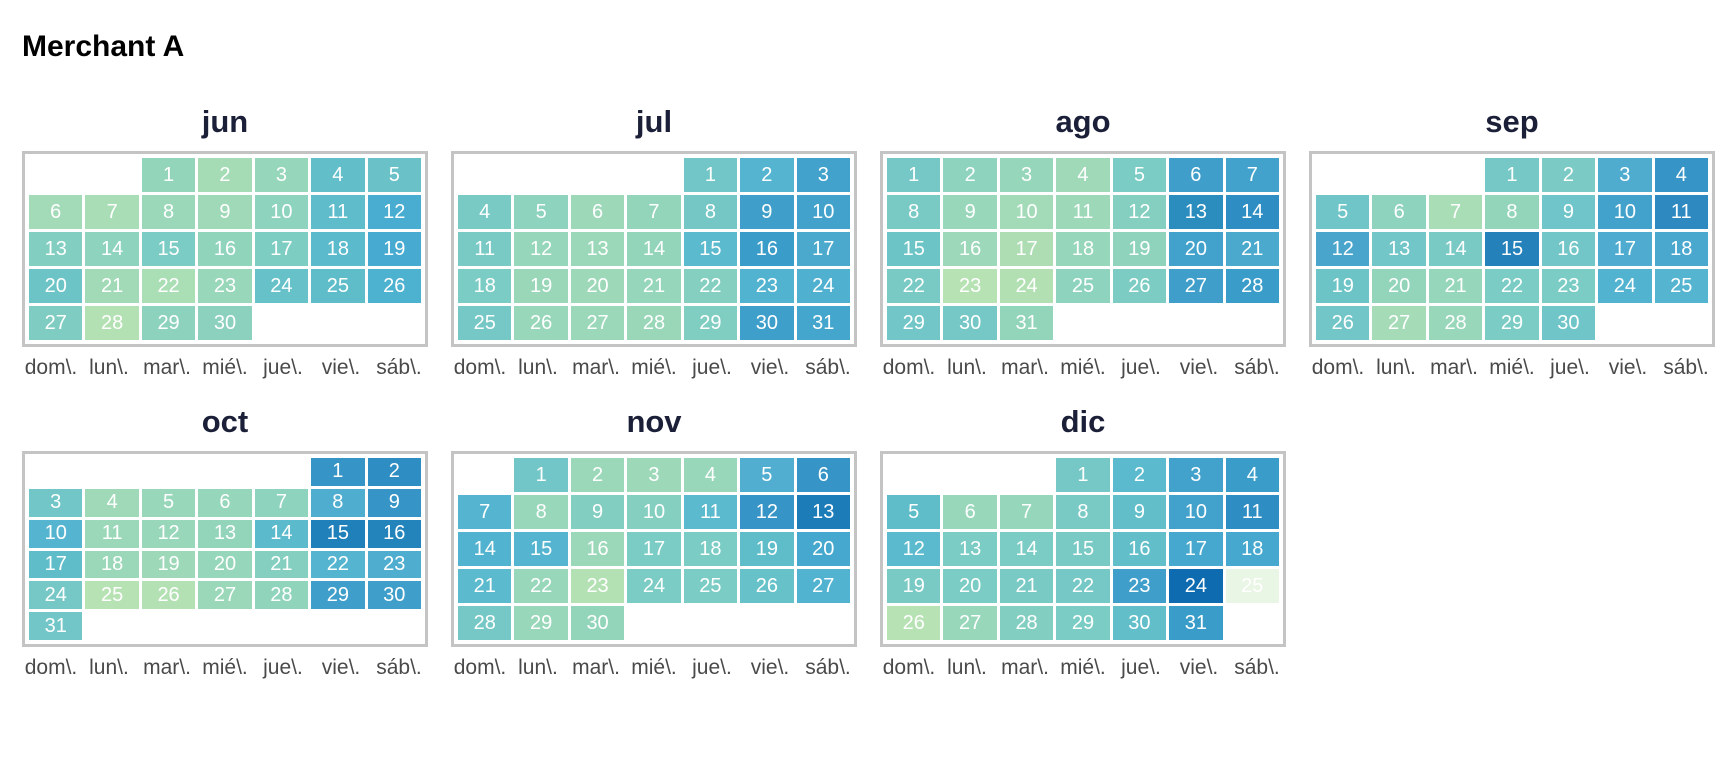 This screenshot has height=768, width=1728. Describe the element at coordinates (1026, 549) in the screenshot. I see `day-cell: 14` at that location.